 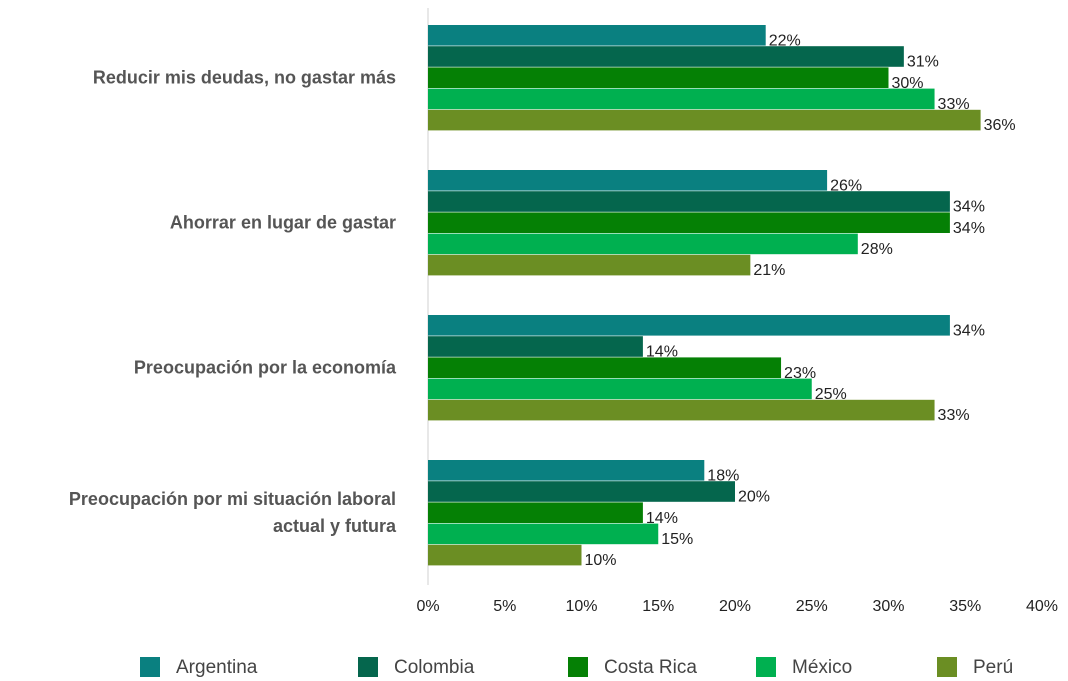 I want to click on value-label: 31%, so click(x=923, y=62).